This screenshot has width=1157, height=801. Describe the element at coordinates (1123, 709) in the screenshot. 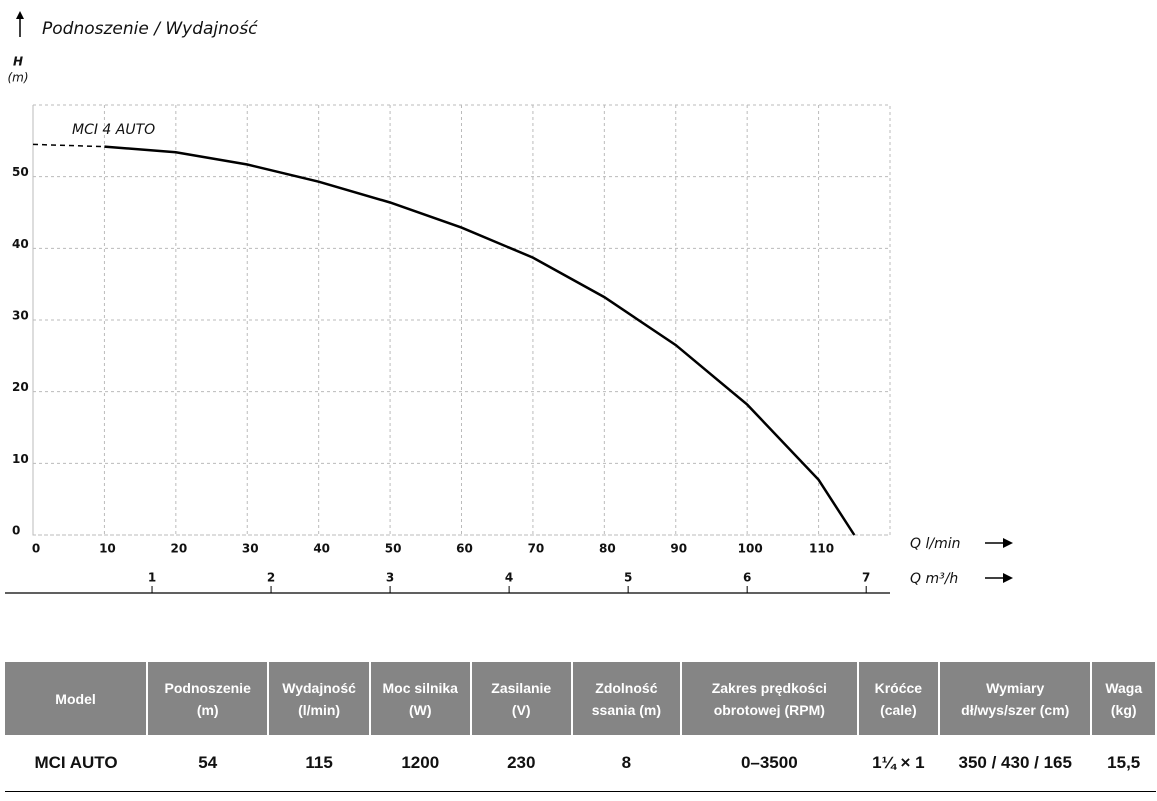

I see `header-text: (kg)` at that location.